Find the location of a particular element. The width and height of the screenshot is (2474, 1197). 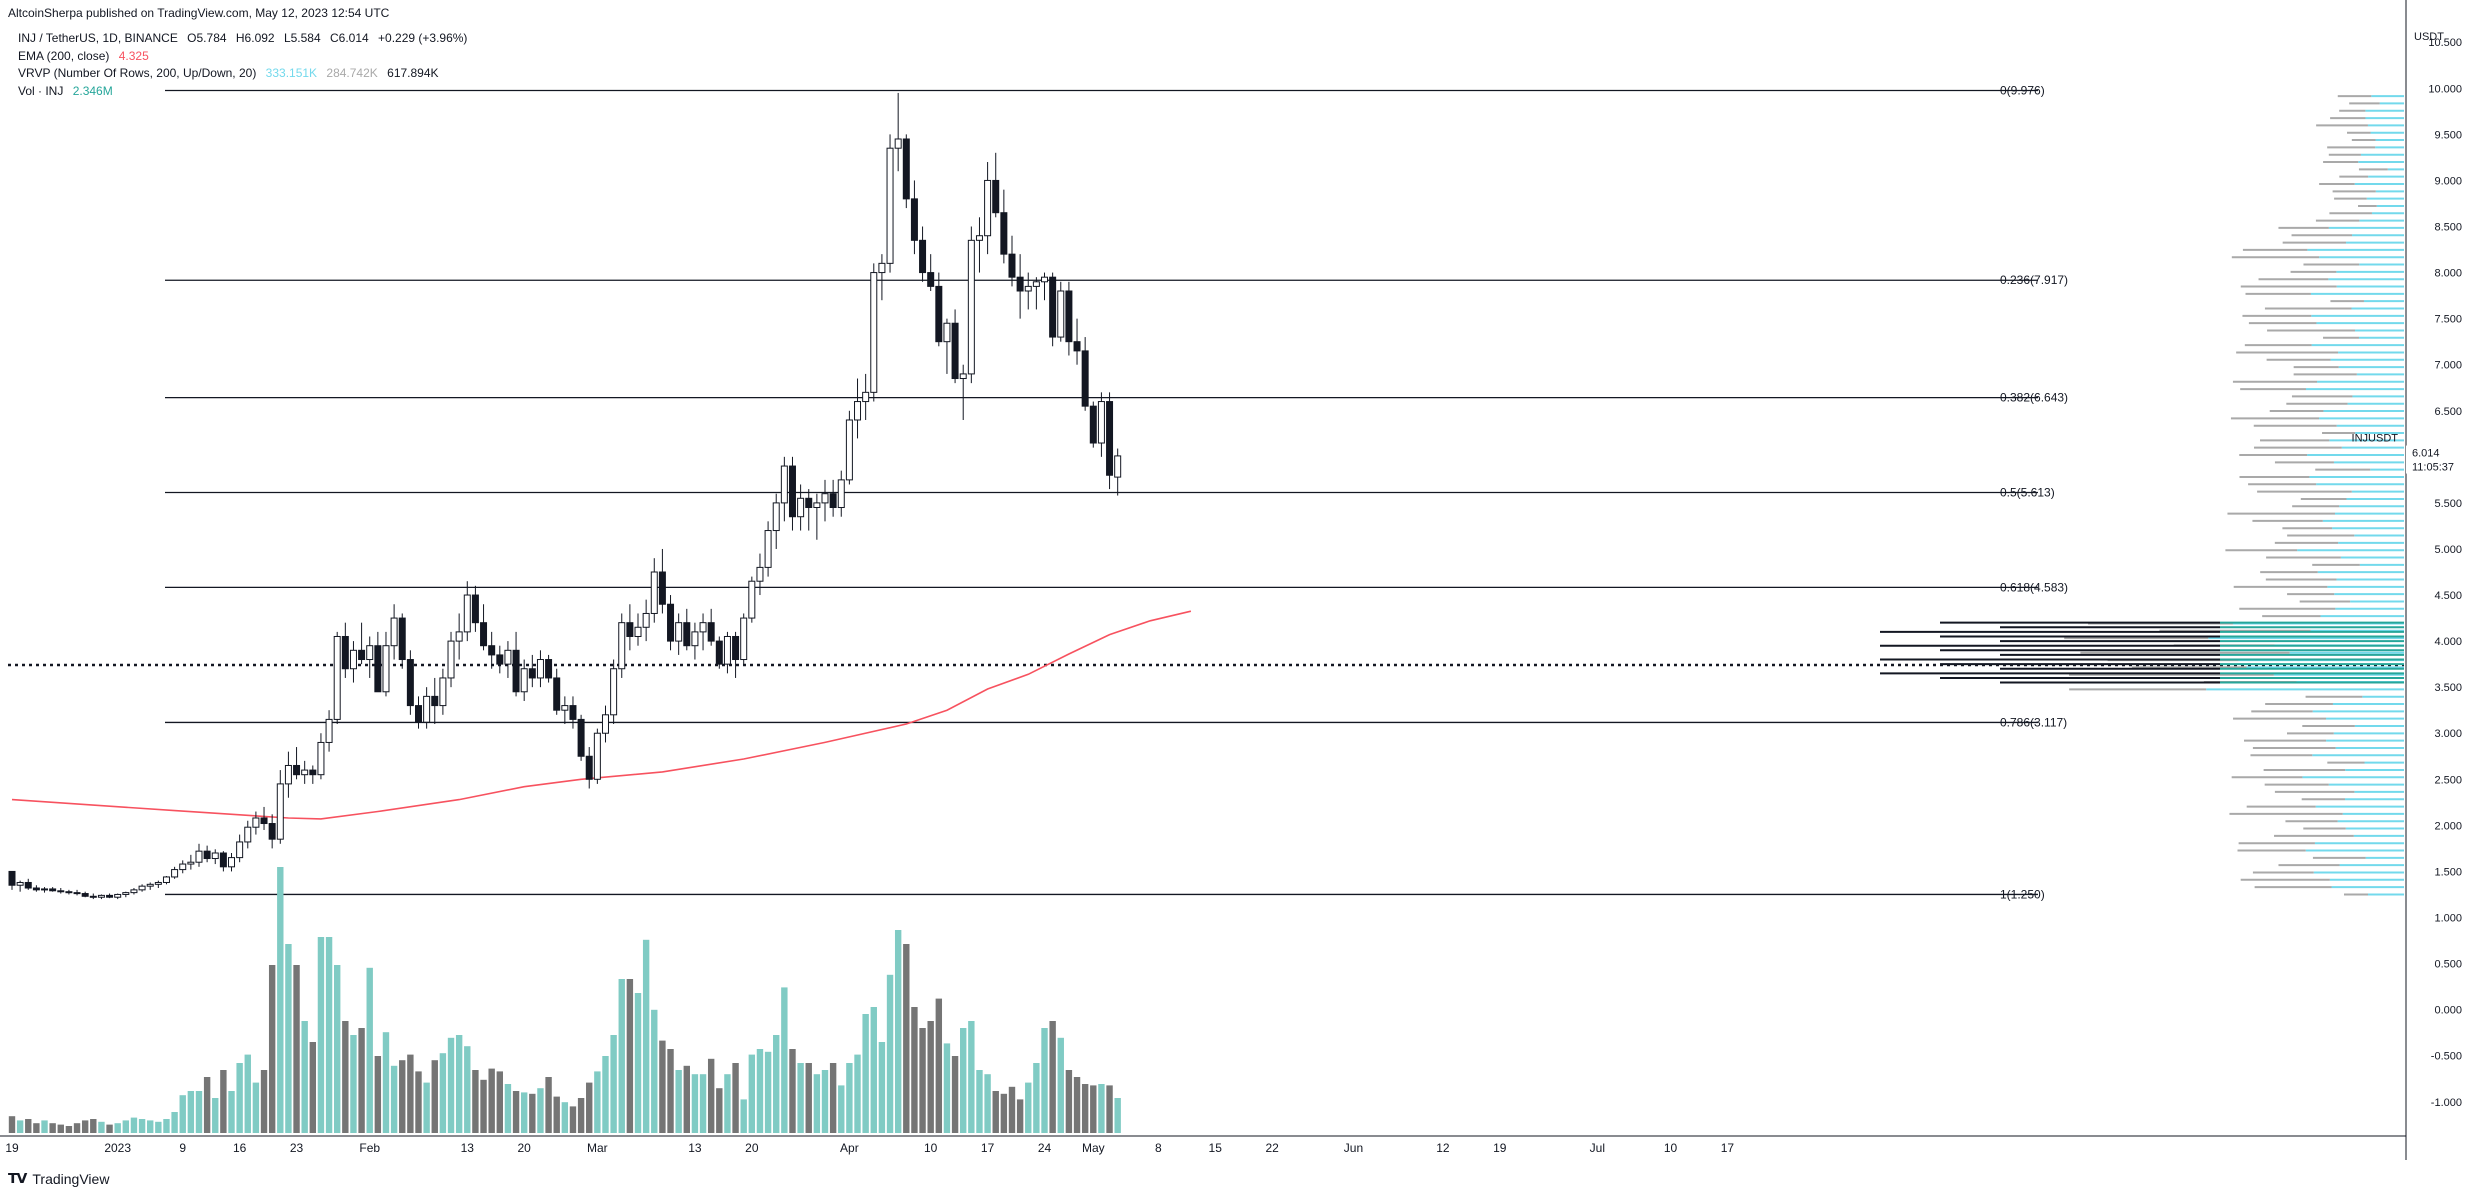

close-value: C6.014 is located at coordinates (349, 38).